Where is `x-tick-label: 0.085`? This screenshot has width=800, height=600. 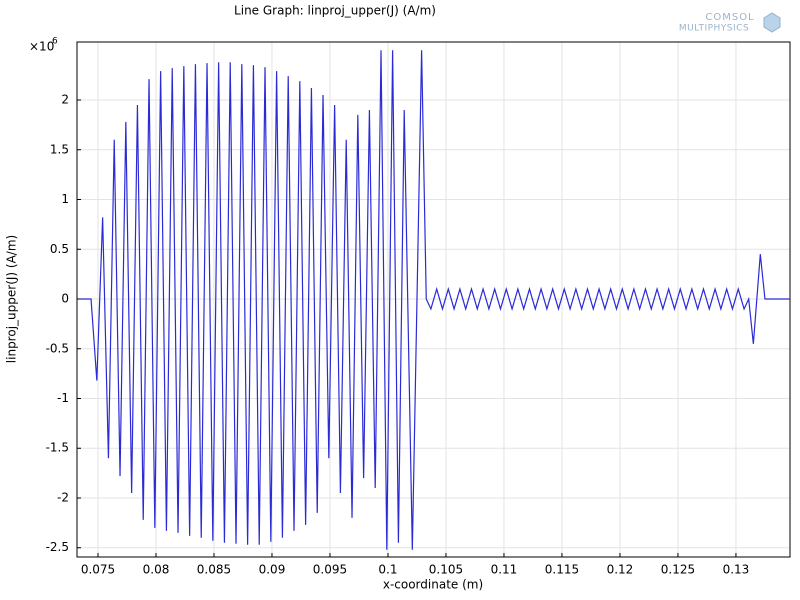 x-tick-label: 0.085 is located at coordinates (214, 570).